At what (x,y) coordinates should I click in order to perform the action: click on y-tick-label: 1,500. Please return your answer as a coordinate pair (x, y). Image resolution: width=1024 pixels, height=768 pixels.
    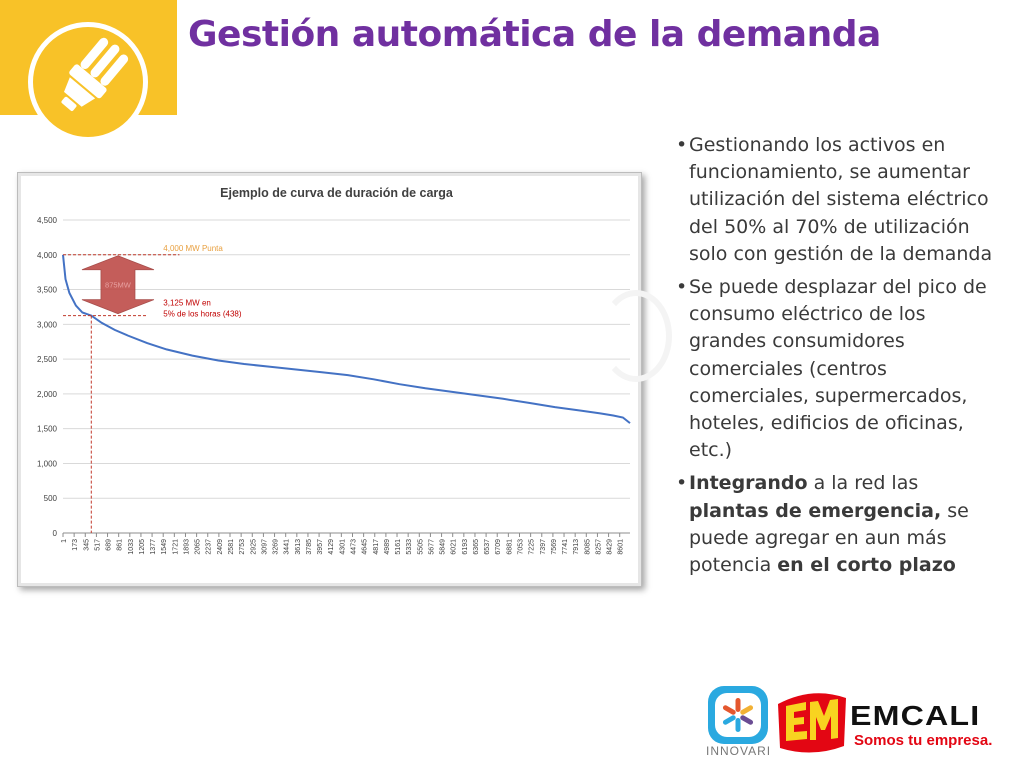
    Looking at the image, I should click on (47, 429).